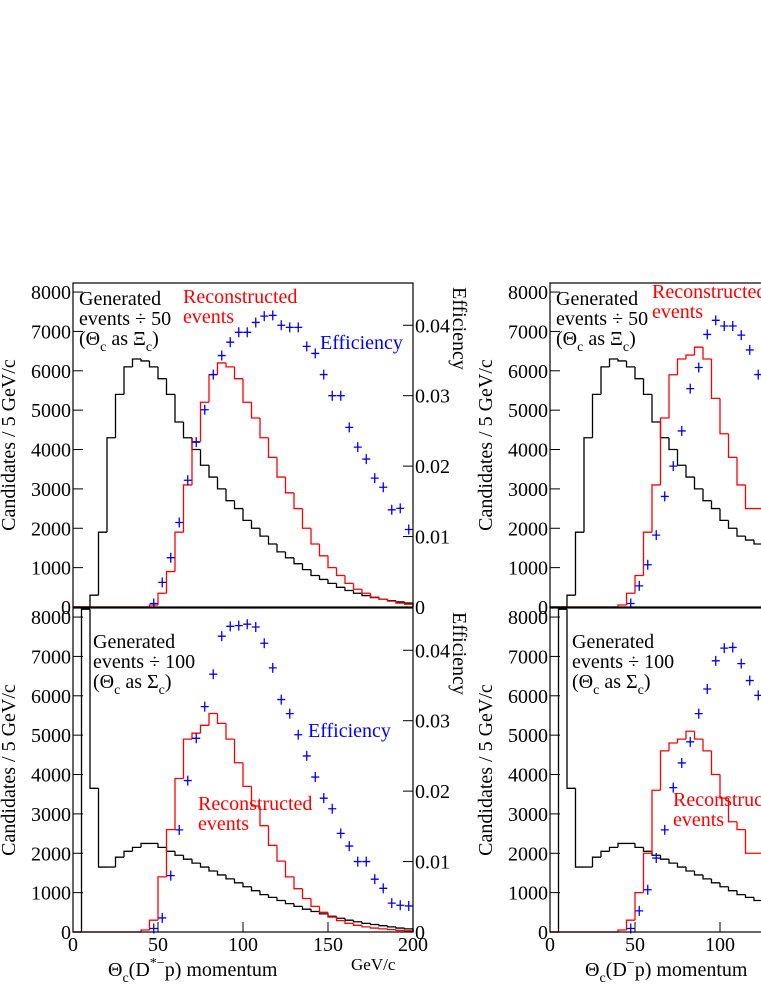  I want to click on annotation-part: ), so click(632, 339).